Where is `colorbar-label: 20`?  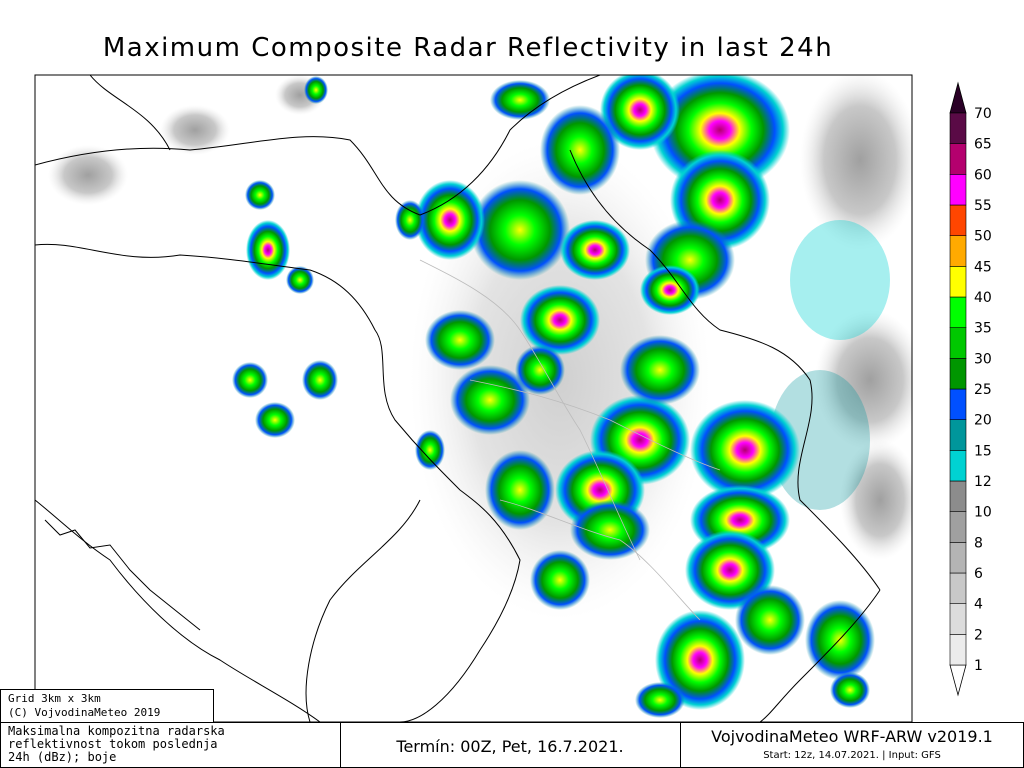 colorbar-label: 20 is located at coordinates (983, 421).